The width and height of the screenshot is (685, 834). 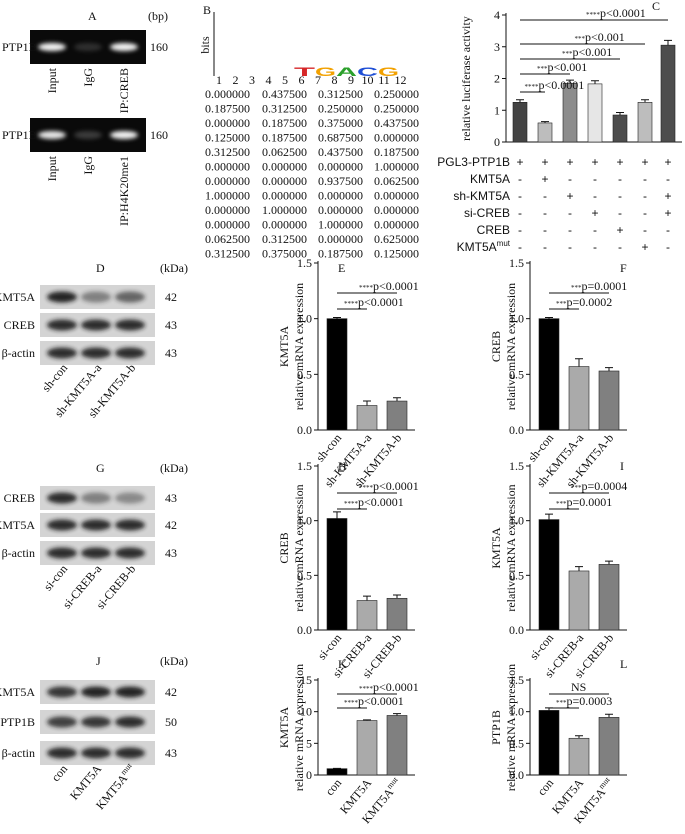 I want to click on logo-letter: A, so click(x=347, y=72).